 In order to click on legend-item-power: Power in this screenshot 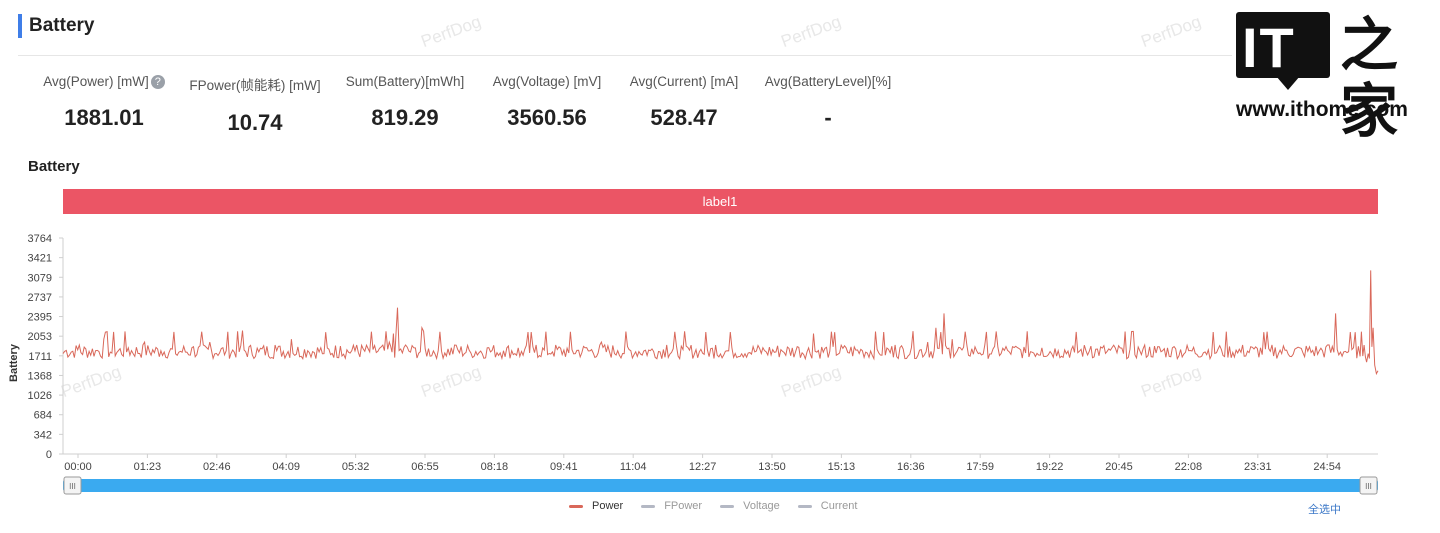, I will do `click(596, 506)`.